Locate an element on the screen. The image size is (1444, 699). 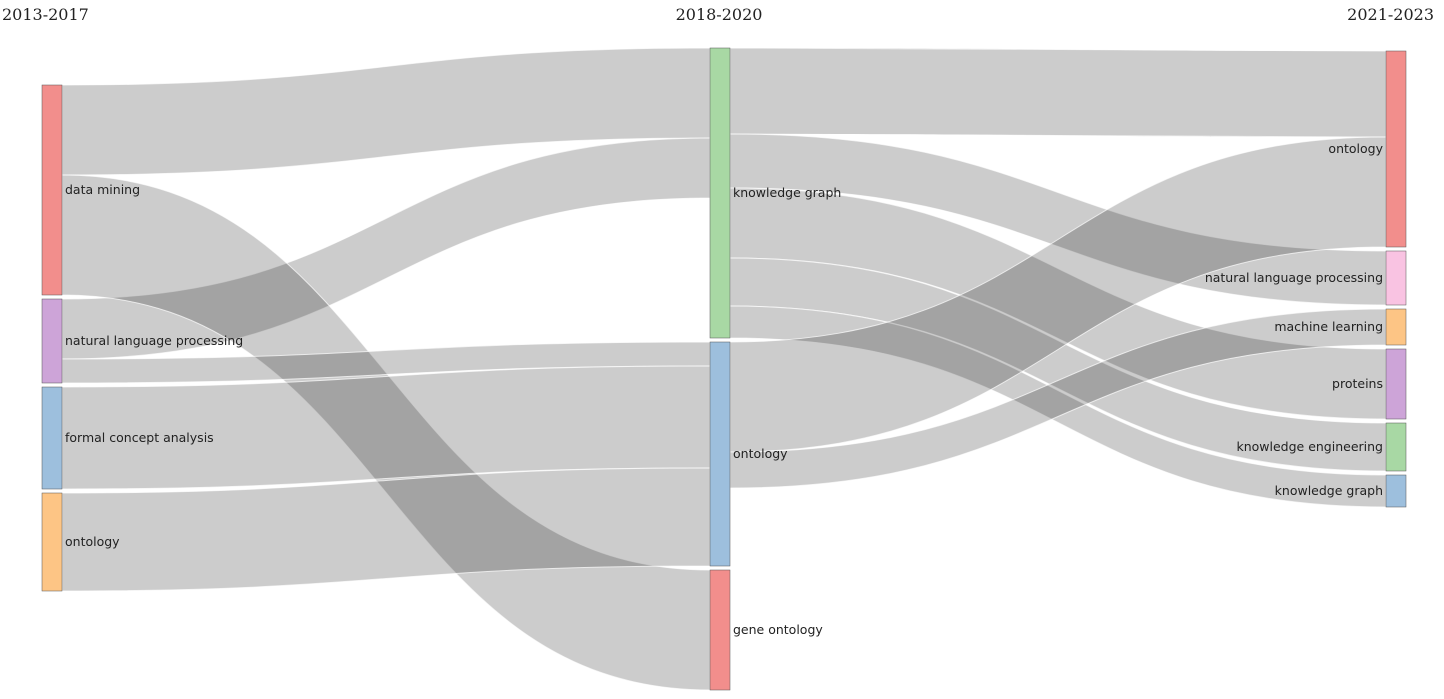
column-title-0: 2013-2017 is located at coordinates (45, 14).